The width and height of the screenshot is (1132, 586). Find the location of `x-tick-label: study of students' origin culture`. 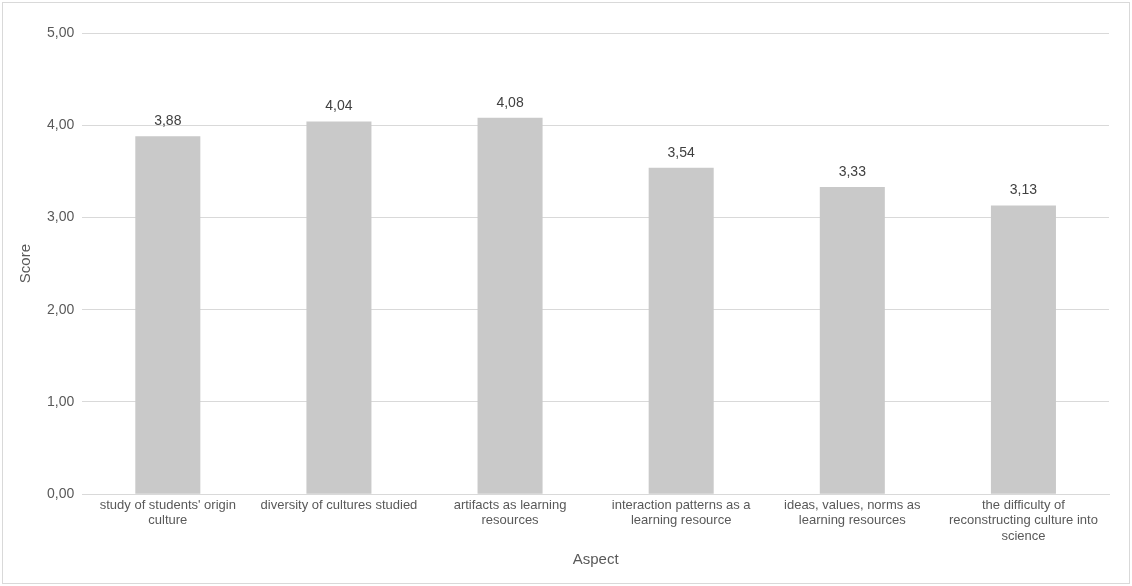

x-tick-label: study of students' origin culture is located at coordinates (167, 512).